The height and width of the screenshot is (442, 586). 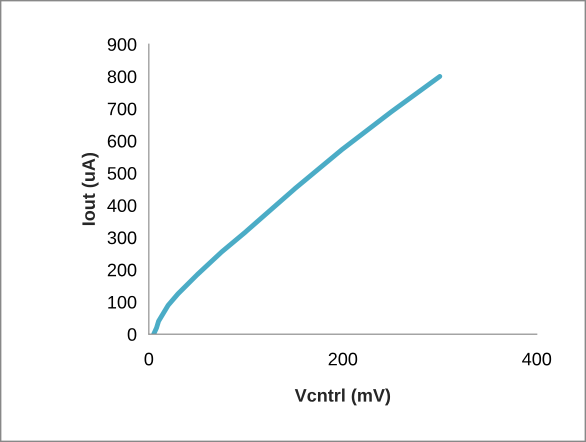 What do you see at coordinates (122, 44) in the screenshot?
I see `y-tick-label: 900` at bounding box center [122, 44].